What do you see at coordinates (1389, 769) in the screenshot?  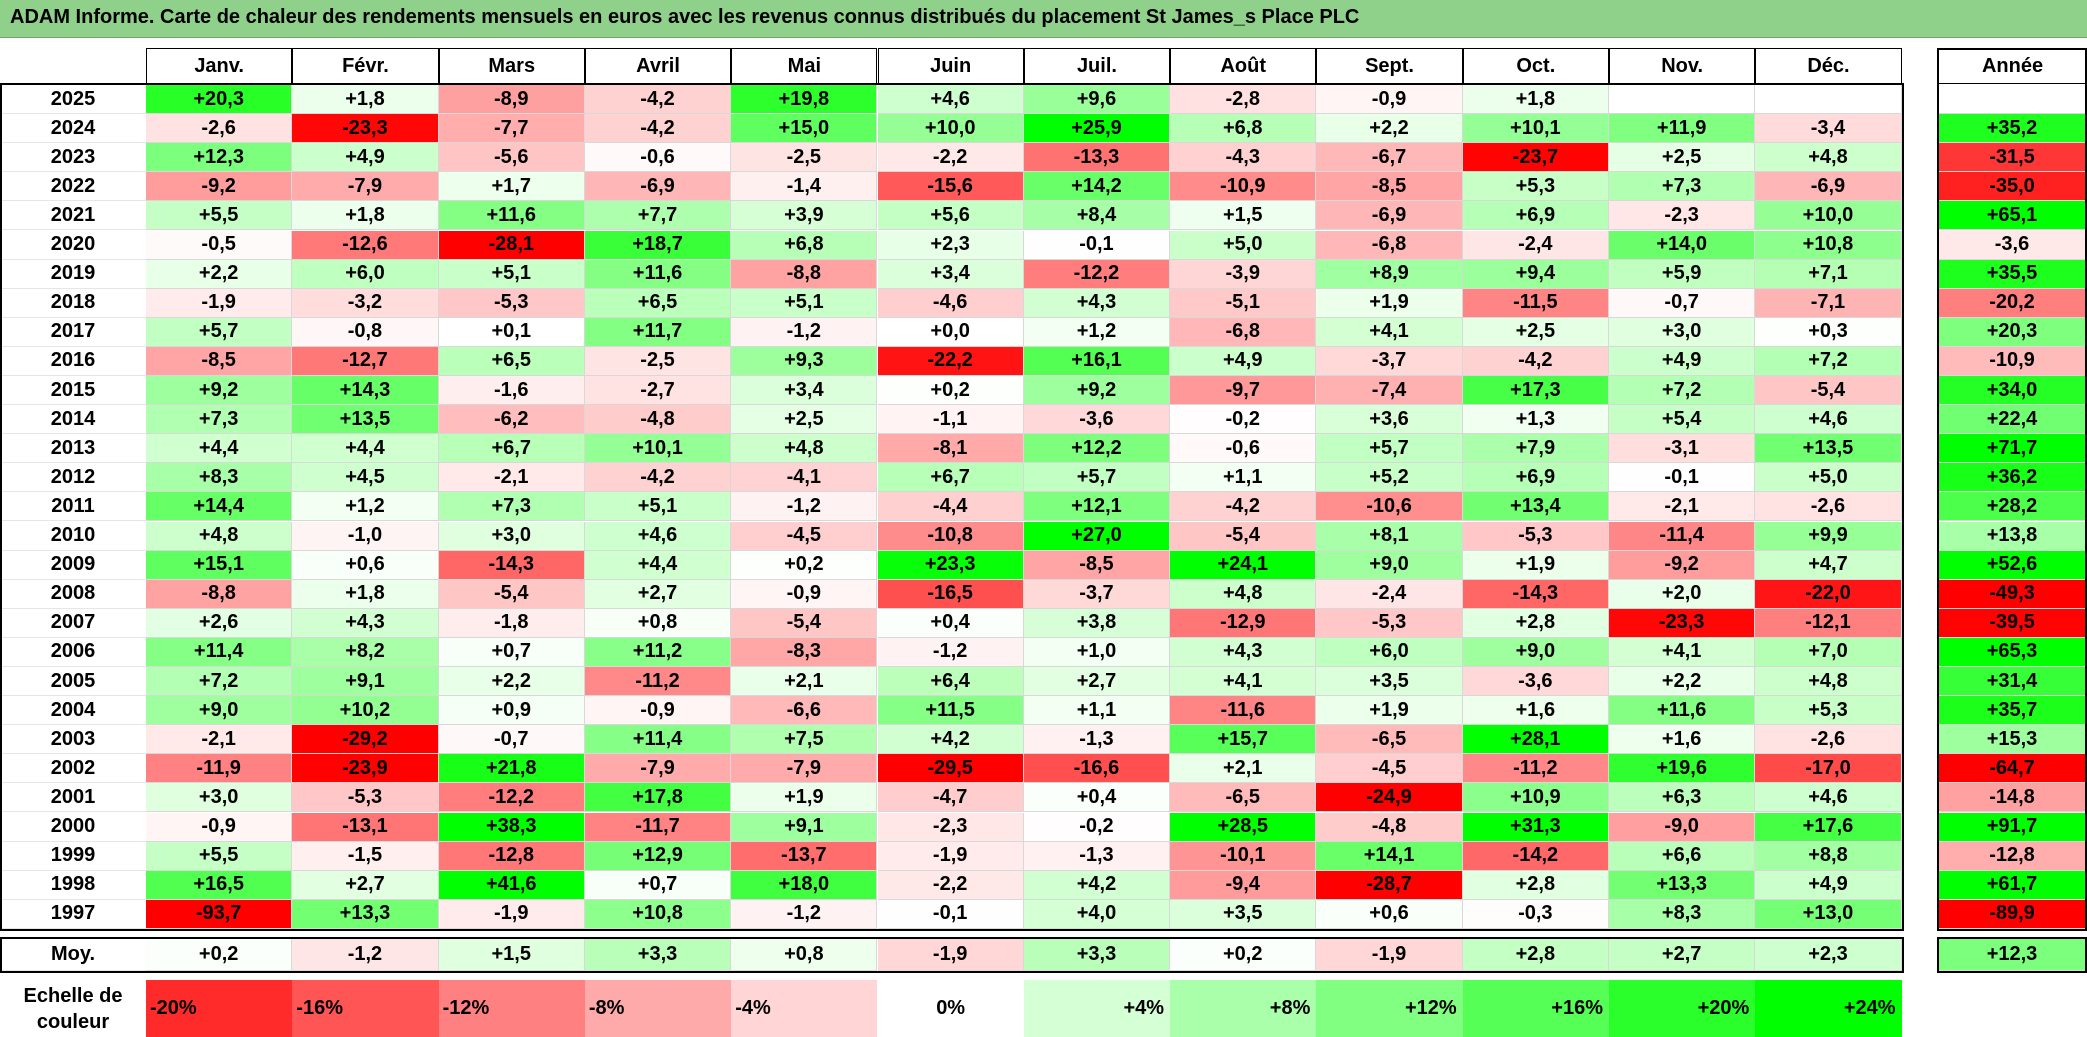 I see `heatmap-cell: -4,5` at bounding box center [1389, 769].